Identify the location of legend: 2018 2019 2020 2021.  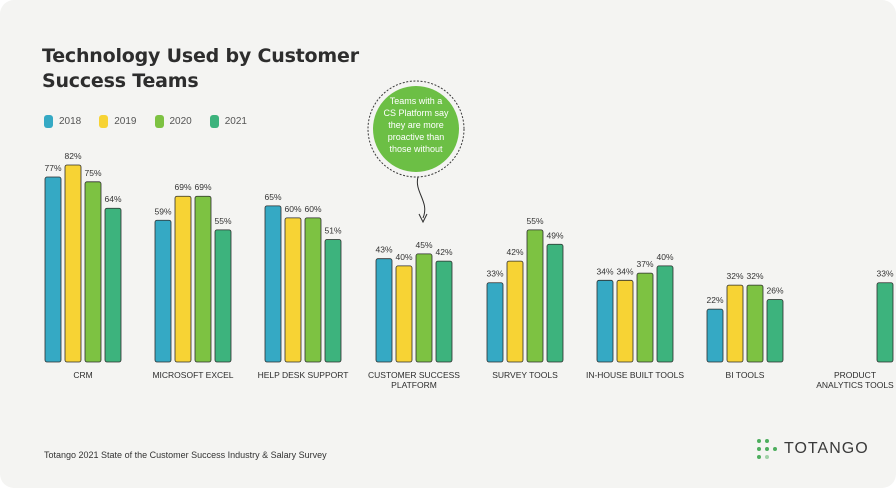
(145, 121).